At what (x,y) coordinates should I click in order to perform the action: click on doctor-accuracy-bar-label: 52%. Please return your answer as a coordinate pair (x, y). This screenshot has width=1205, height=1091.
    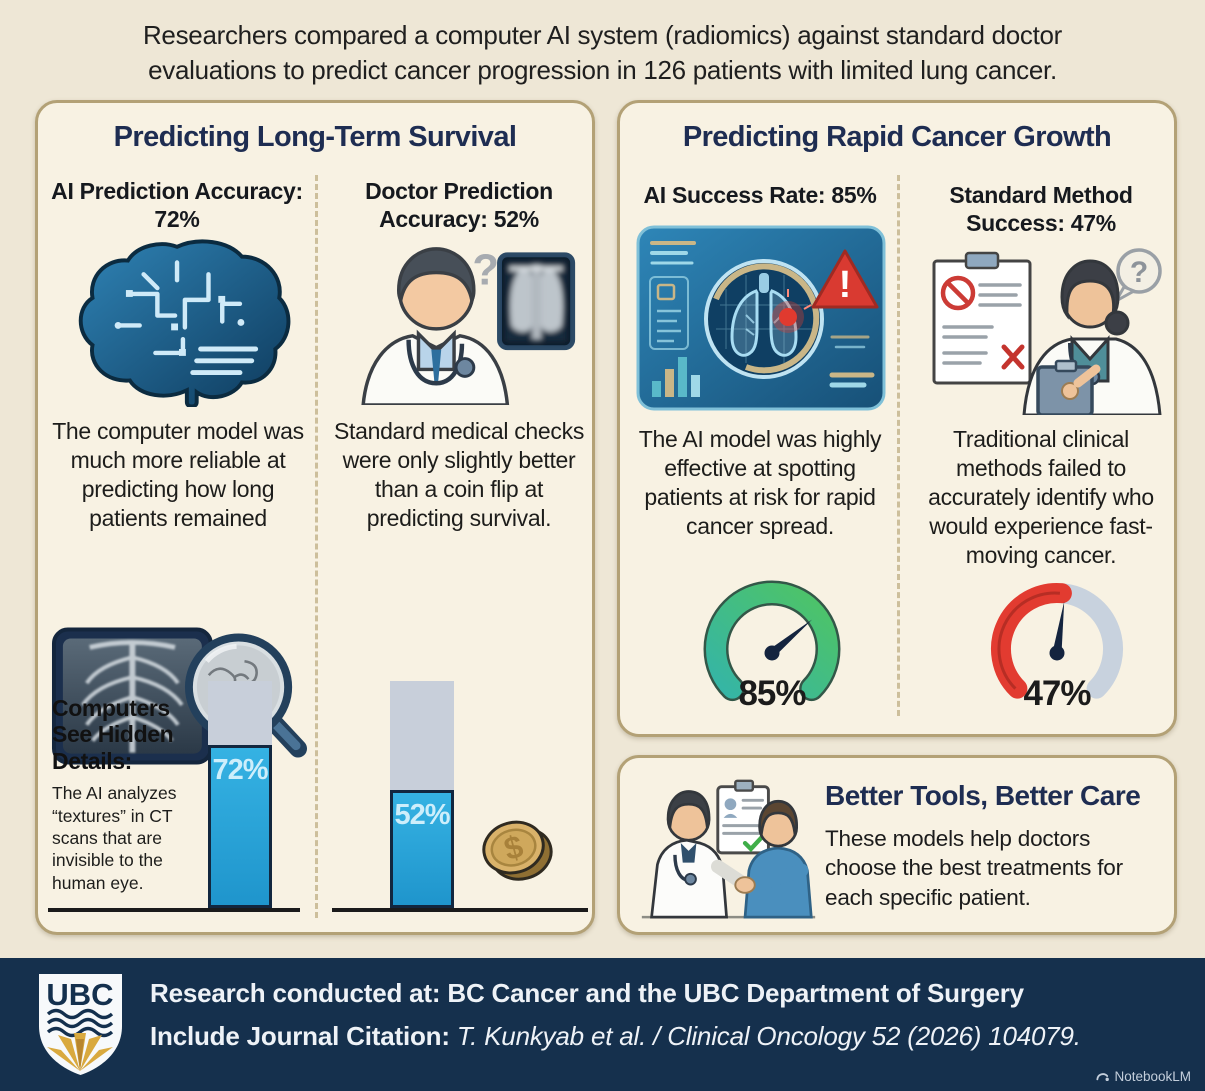
    Looking at the image, I should click on (422, 814).